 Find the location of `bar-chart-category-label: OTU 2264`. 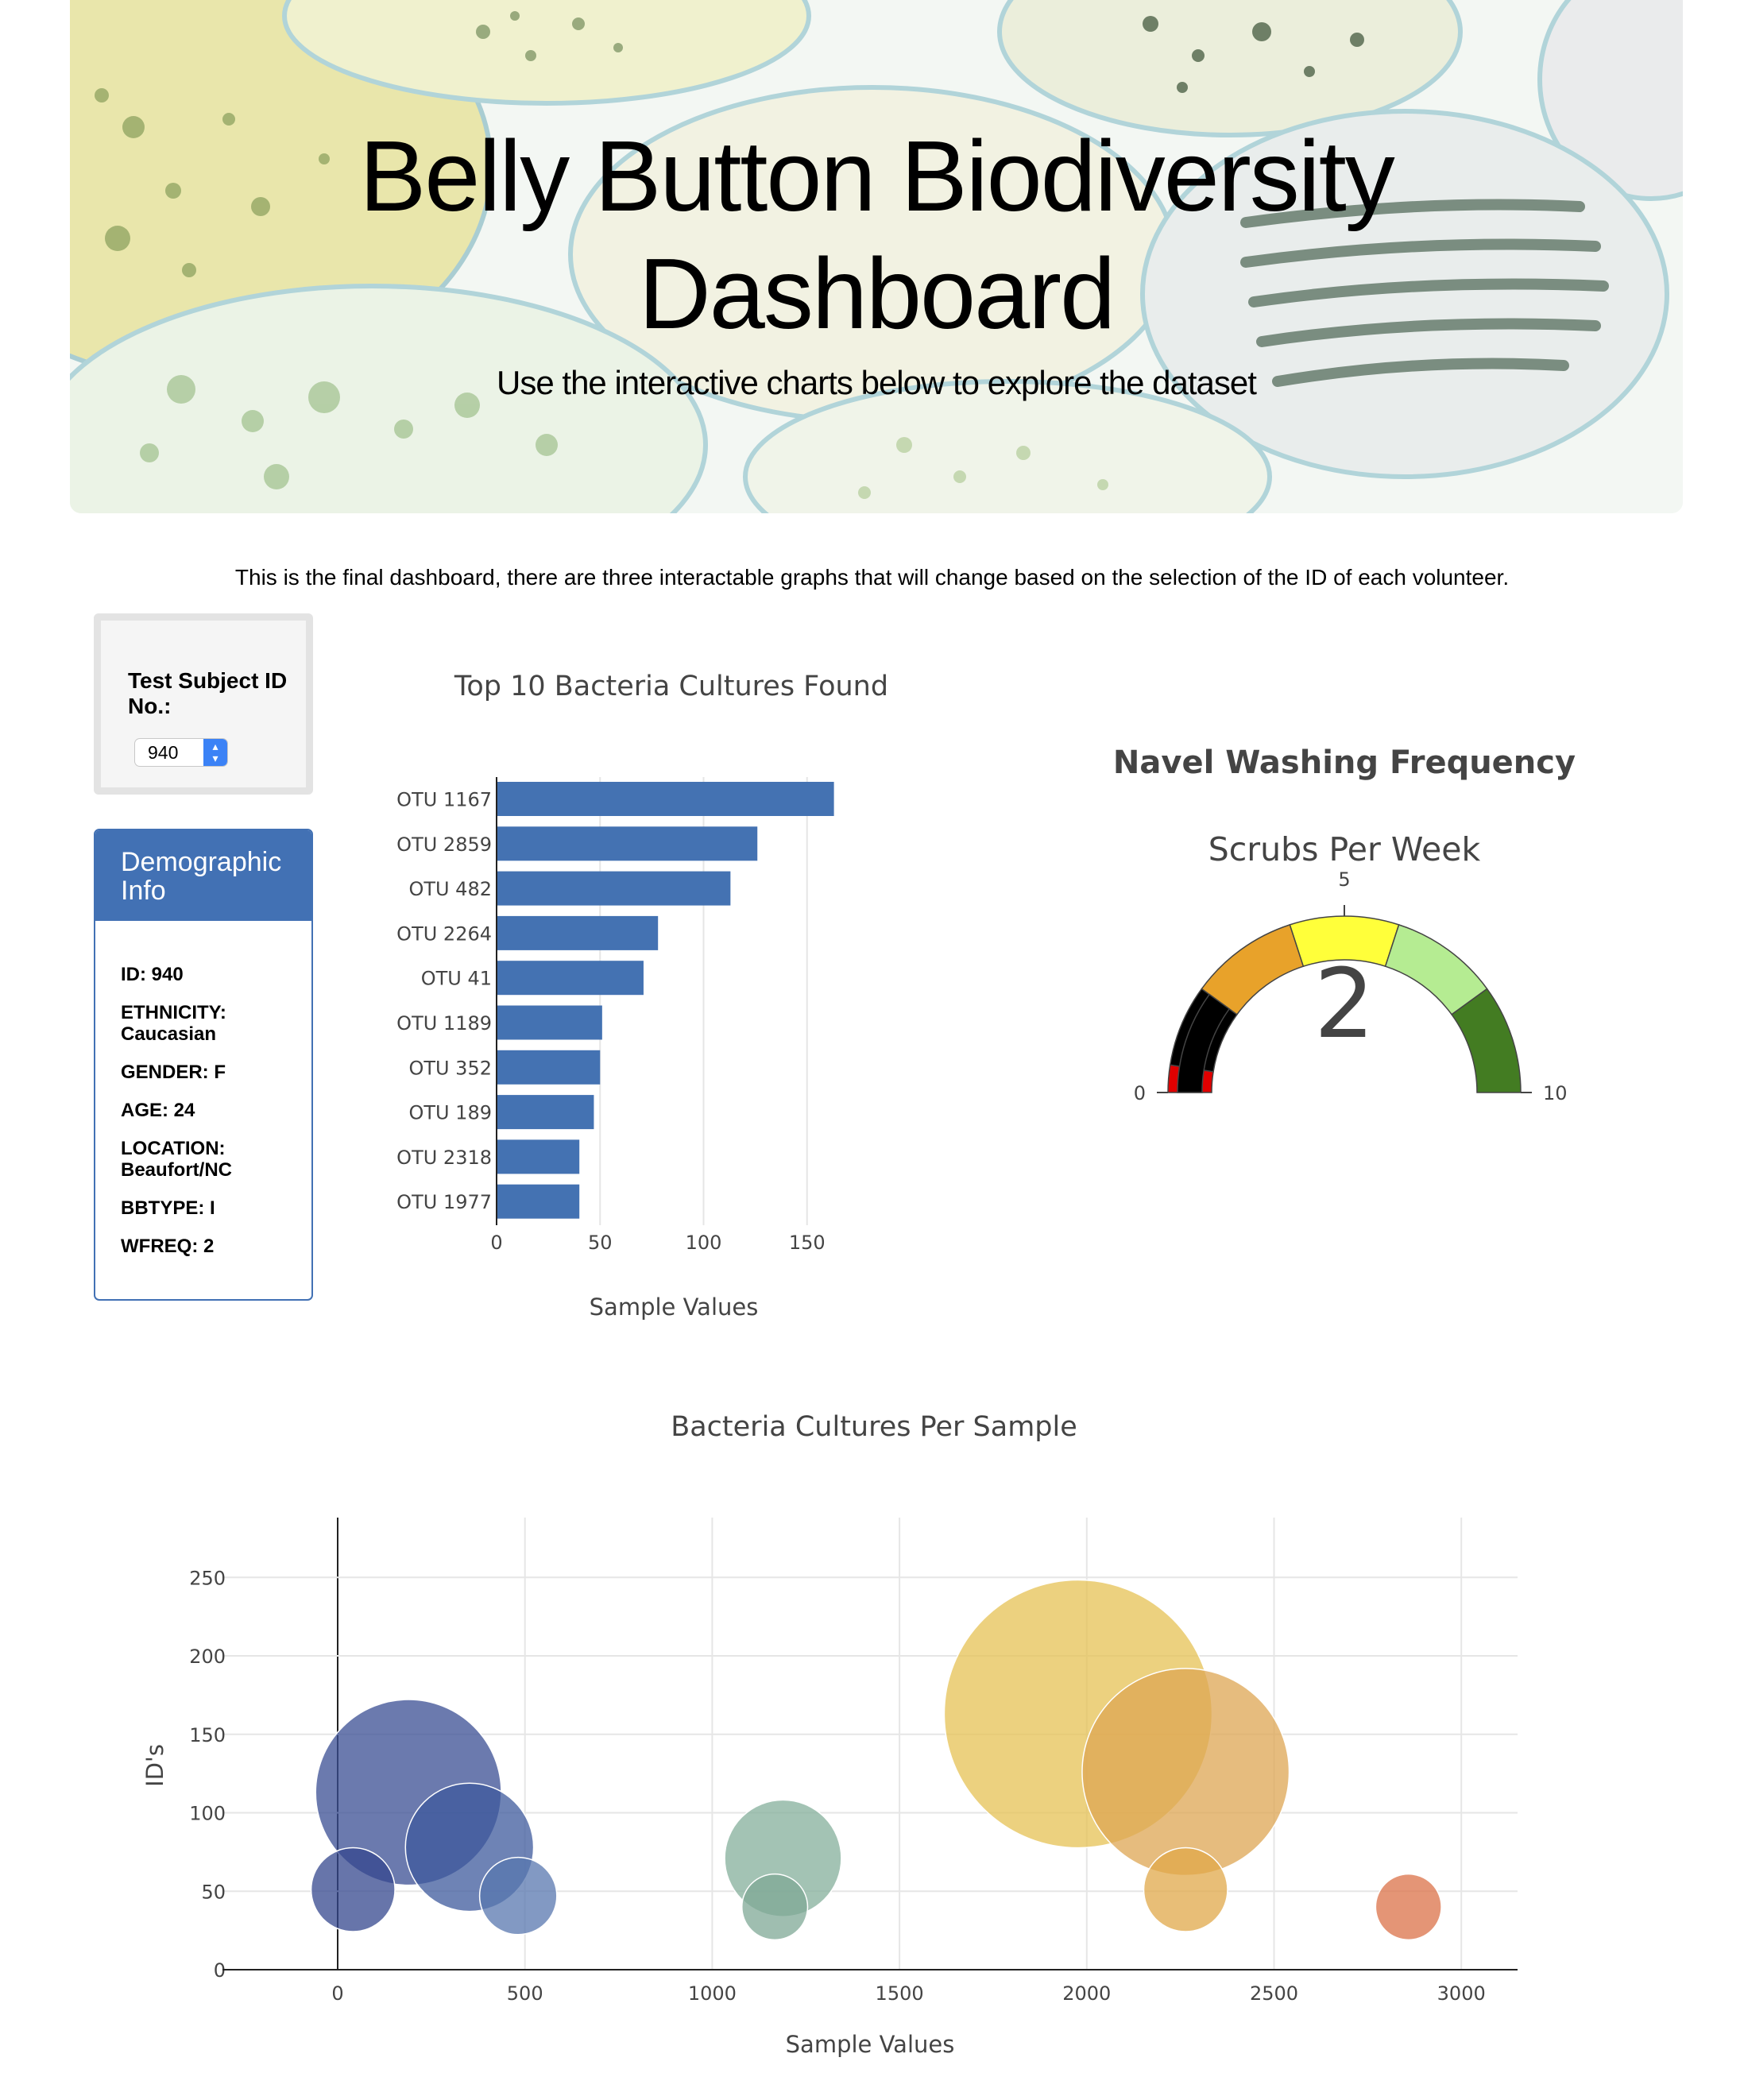

bar-chart-category-label: OTU 2264 is located at coordinates (444, 934).